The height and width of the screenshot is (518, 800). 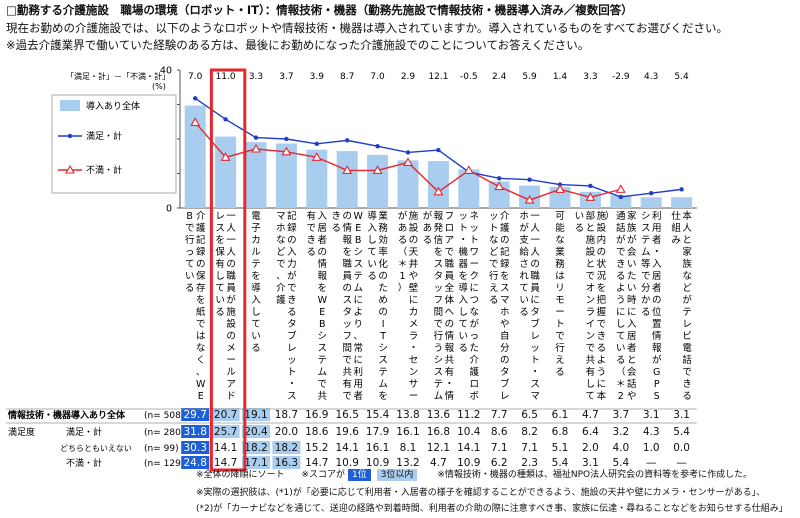 What do you see at coordinates (632, 306) in the screenshot?
I see `category-label: 家族が会いたい時に入居者と会話や` at bounding box center [632, 306].